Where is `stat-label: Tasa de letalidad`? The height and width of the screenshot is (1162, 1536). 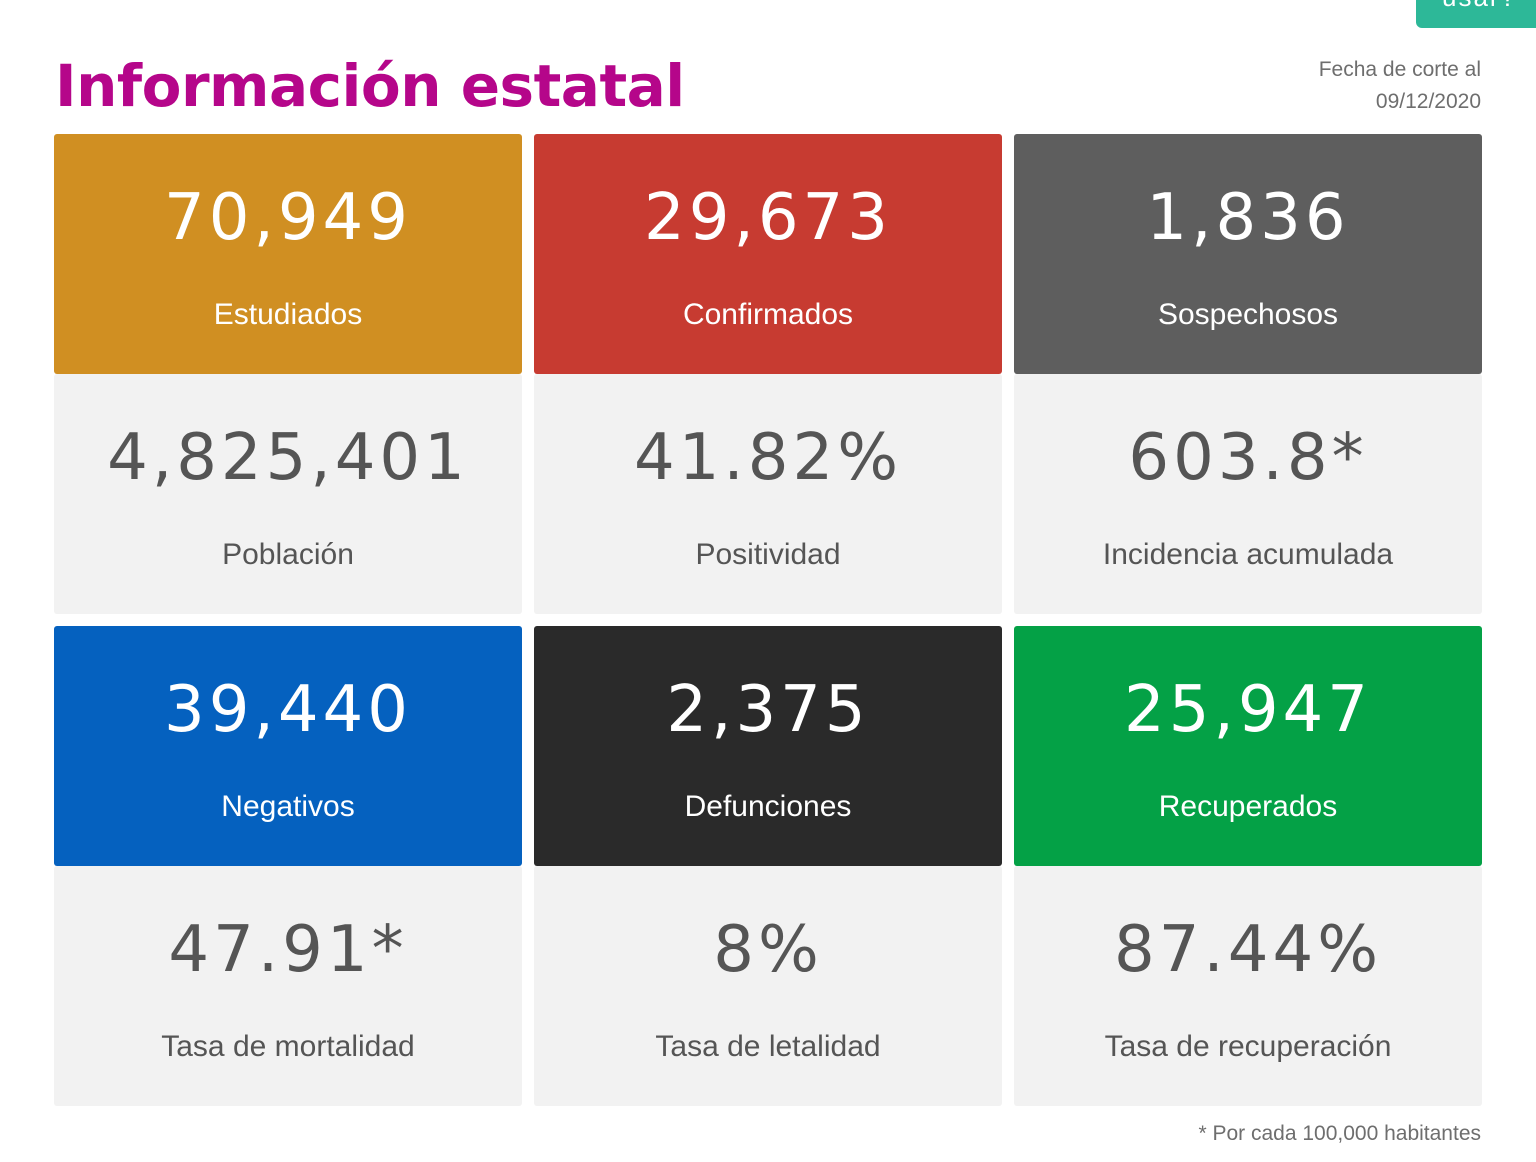 stat-label: Tasa de letalidad is located at coordinates (768, 1046).